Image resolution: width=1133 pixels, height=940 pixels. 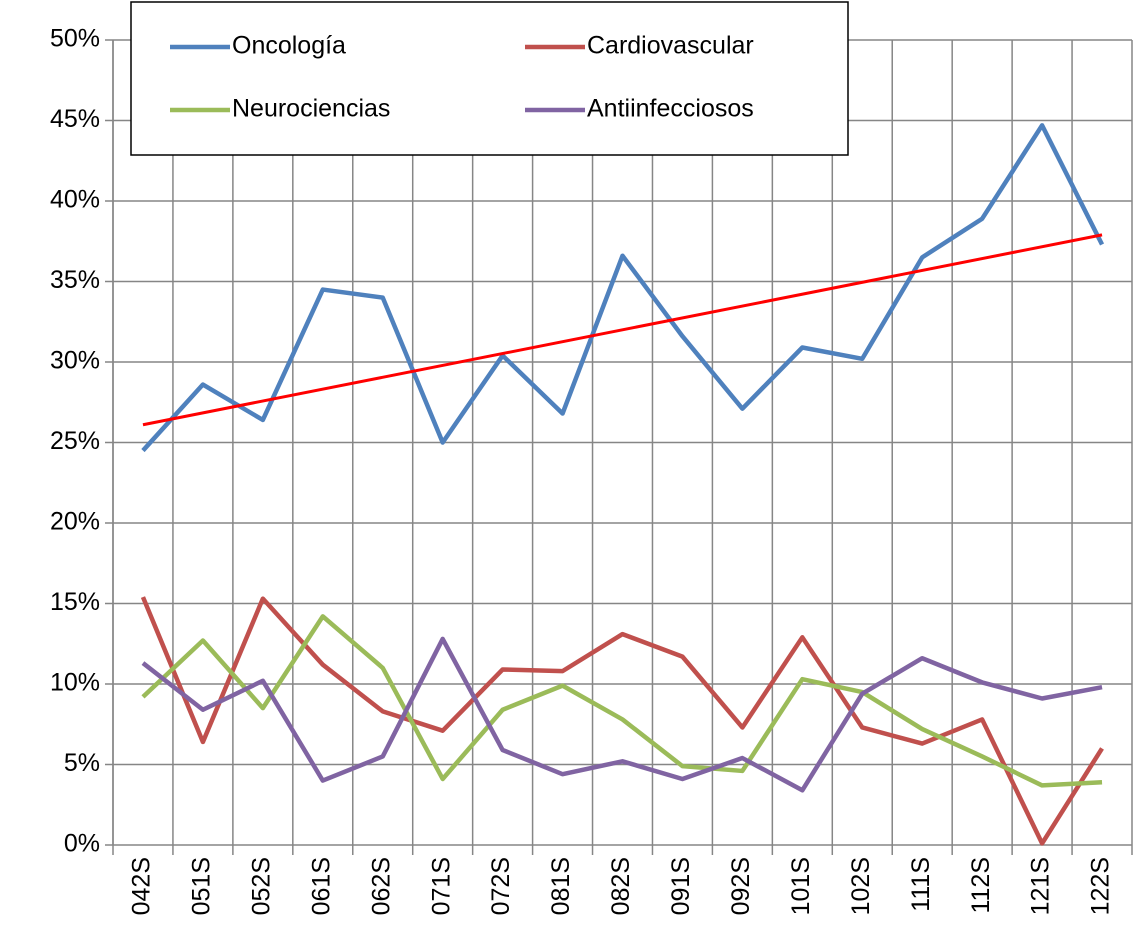 I want to click on y-tick-label: 25%, so click(x=75, y=441).